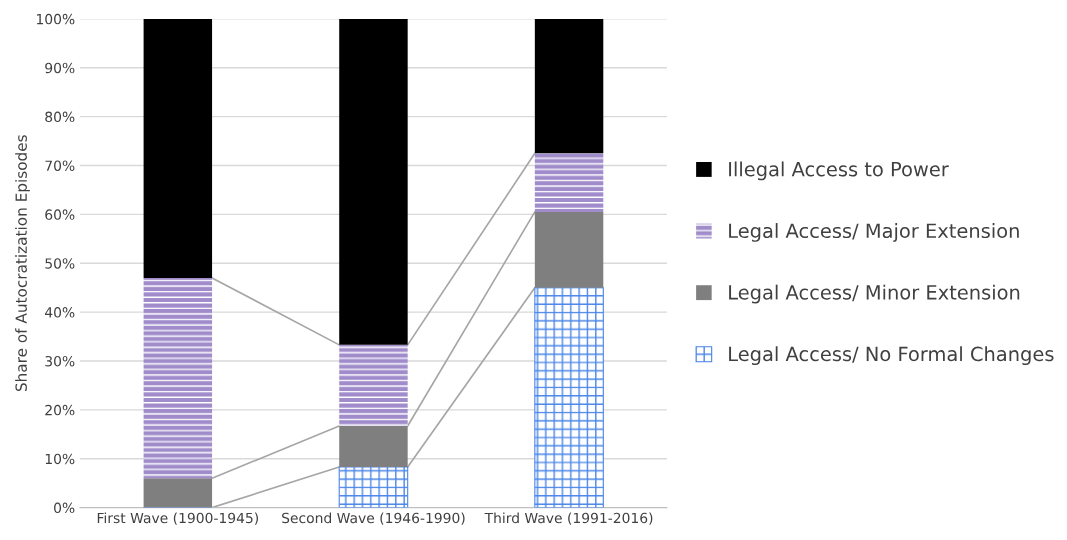 Image resolution: width=1067 pixels, height=540 pixels. I want to click on y-tick-label: 40%, so click(59, 312).